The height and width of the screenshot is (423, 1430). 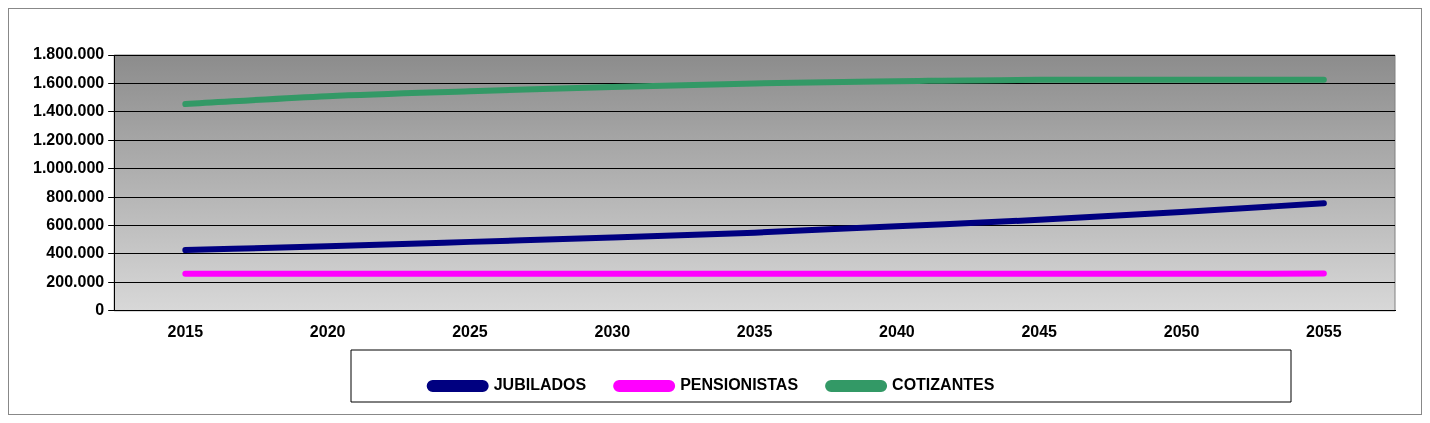 What do you see at coordinates (75, 281) in the screenshot?
I see `y-tick-label: 200.000` at bounding box center [75, 281].